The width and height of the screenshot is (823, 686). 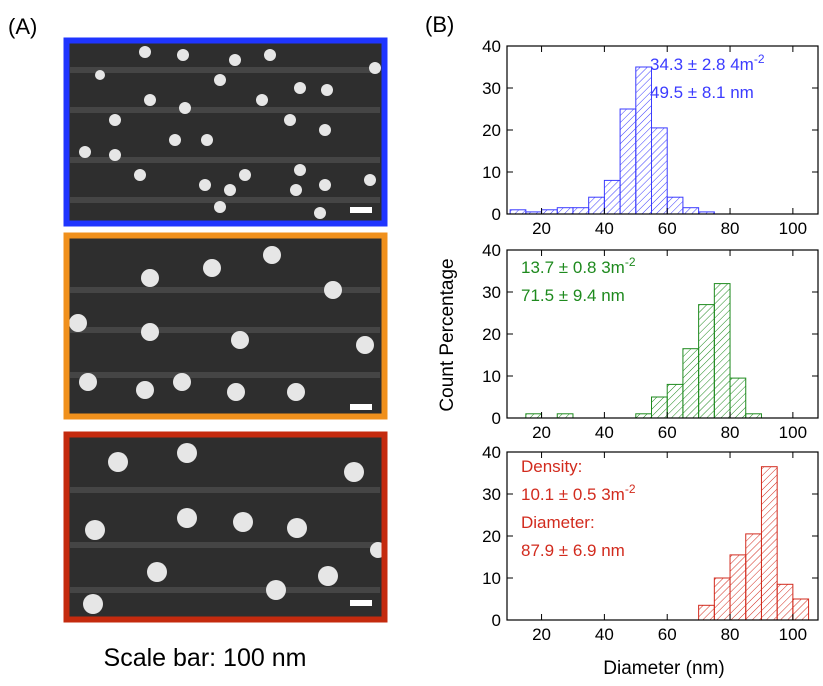 I want to click on annotation-text: Diameter:, so click(x=558, y=522).